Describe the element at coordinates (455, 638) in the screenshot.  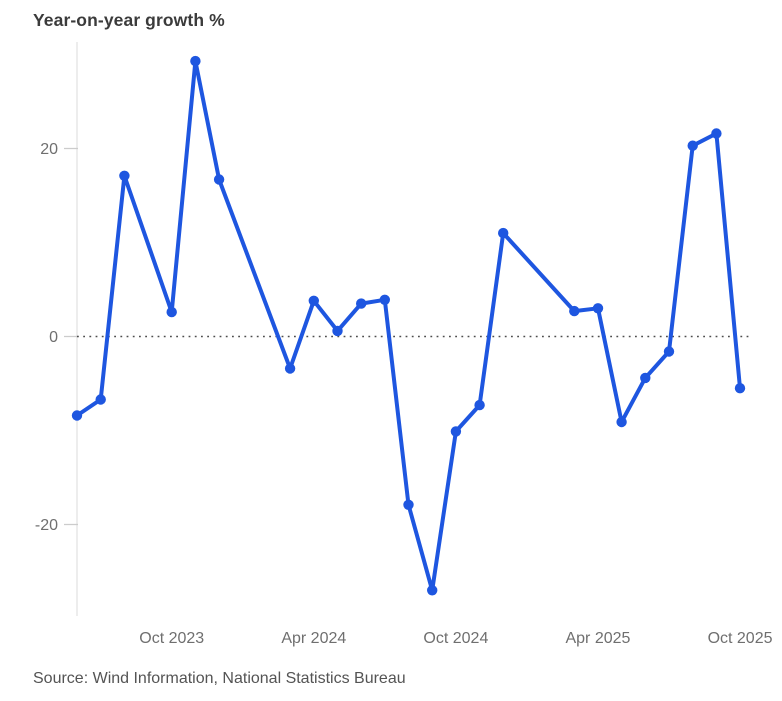
I see `x-tick-label: Oct 2024` at that location.